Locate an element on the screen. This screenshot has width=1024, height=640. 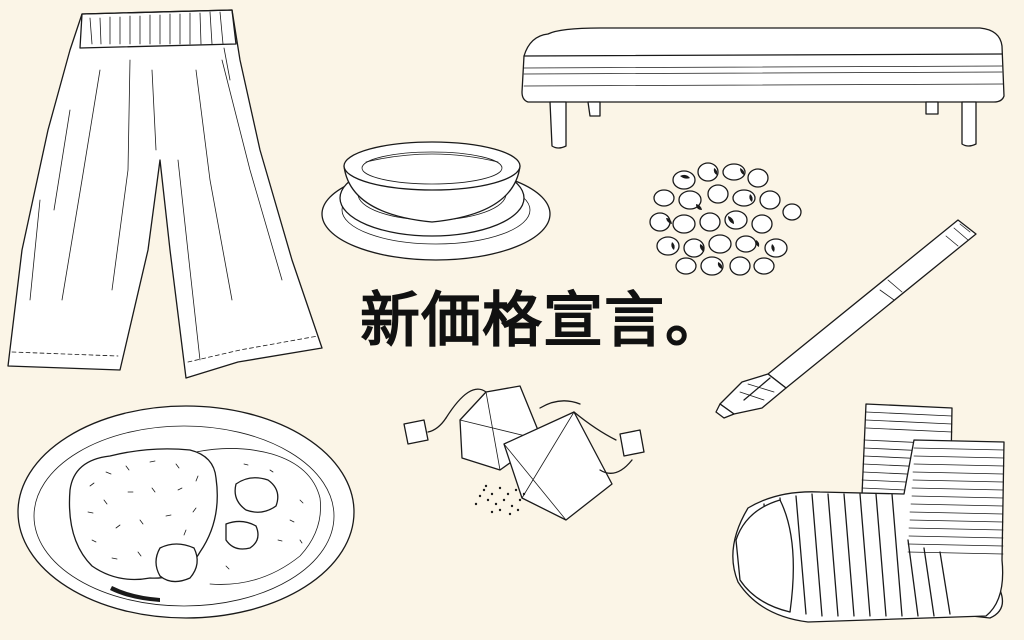
nuts-icon is located at coordinates (725, 219).